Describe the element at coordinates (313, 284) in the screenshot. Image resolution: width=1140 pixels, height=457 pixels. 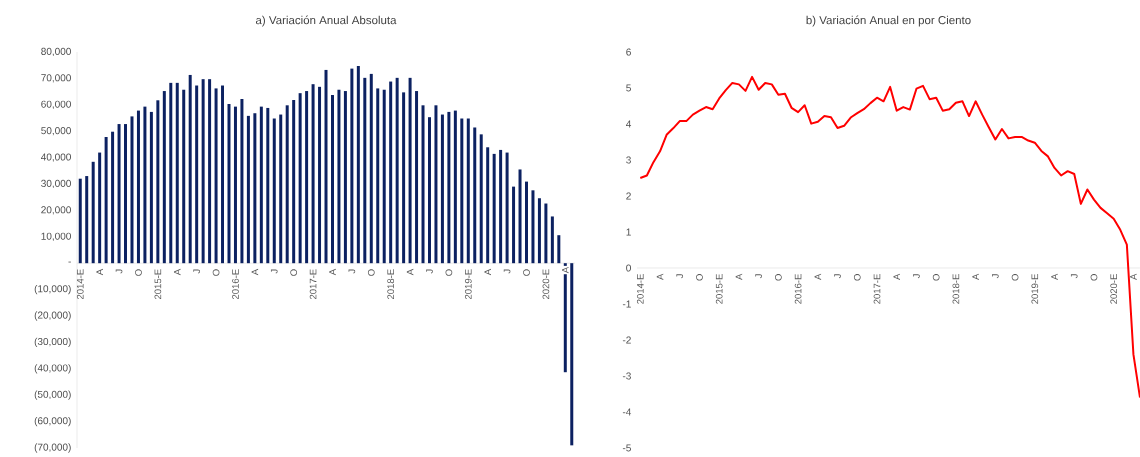
I see `x-tick-label: 2017-E` at that location.